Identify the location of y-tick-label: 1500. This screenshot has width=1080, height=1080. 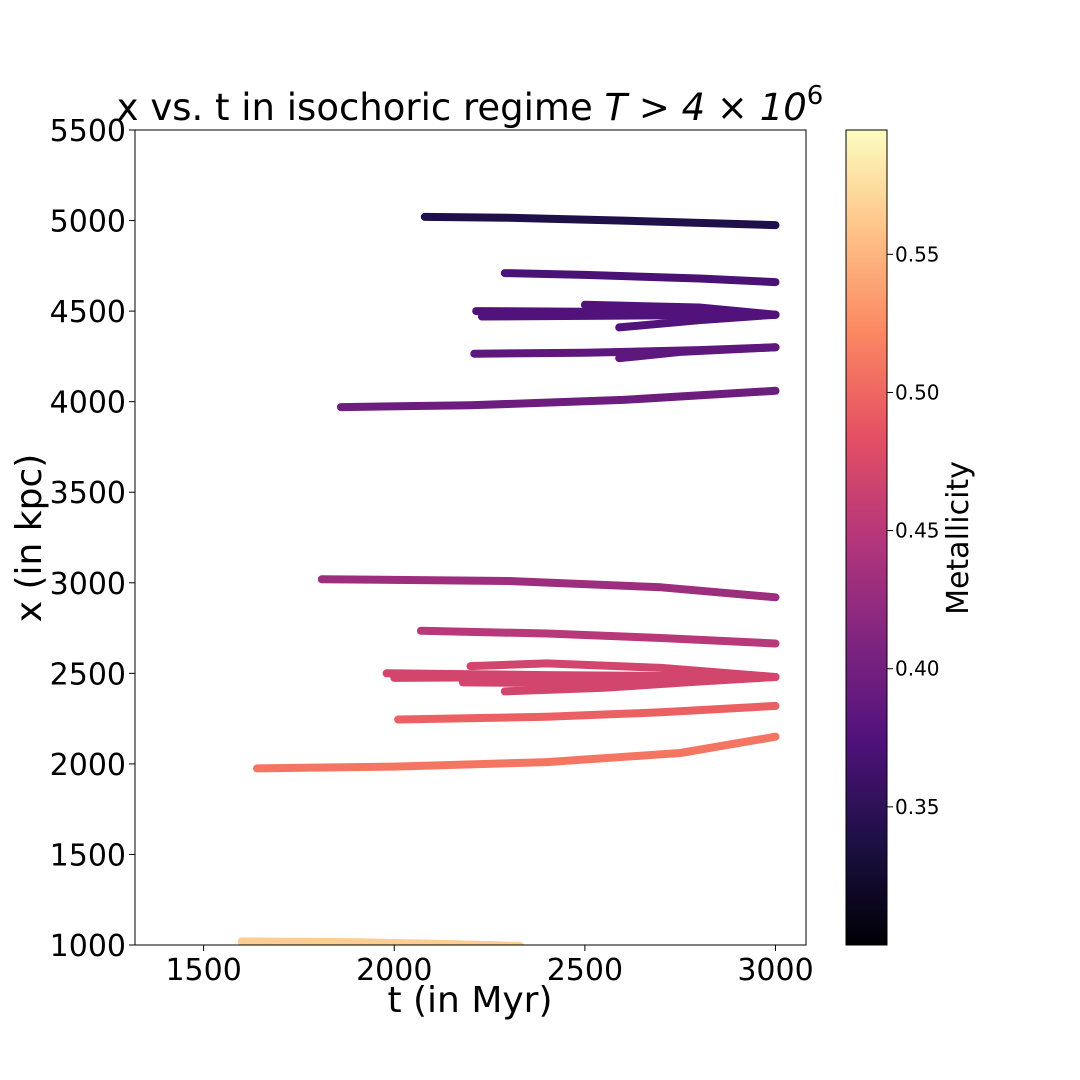
(88, 855).